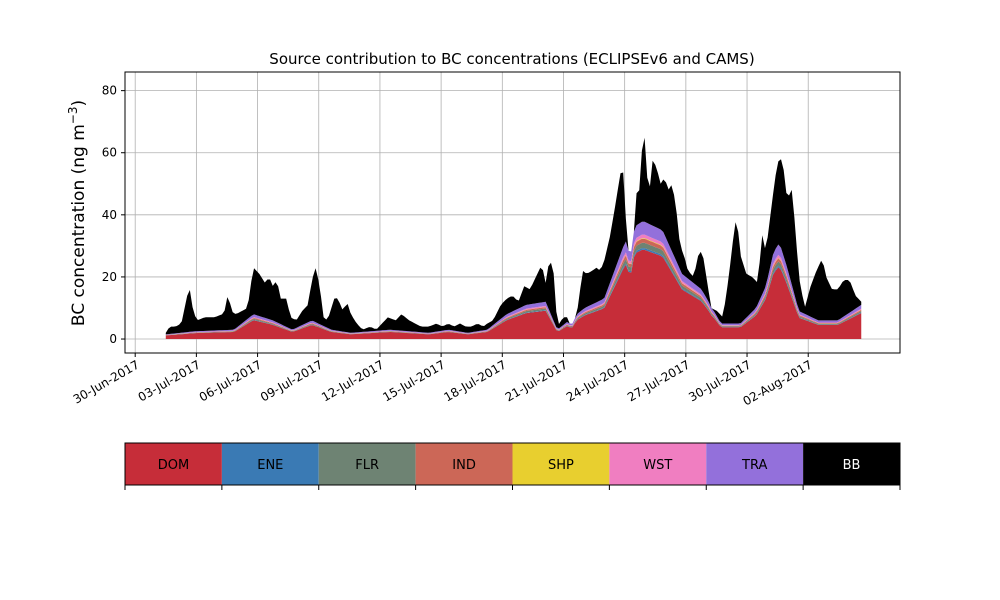  I want to click on legend-swatch-flr, so click(367, 464).